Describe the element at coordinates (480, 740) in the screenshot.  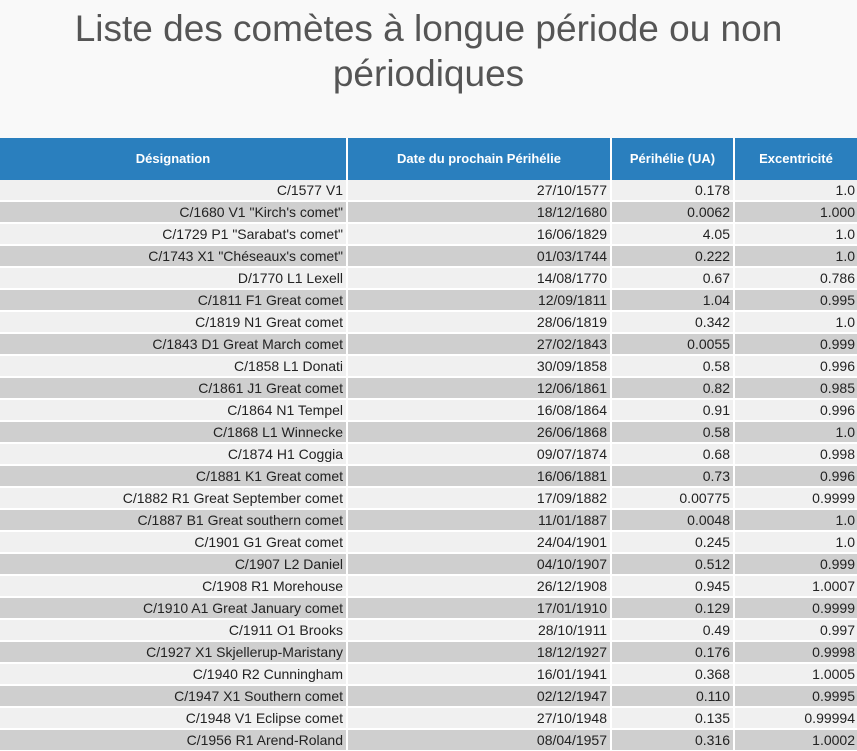
I see `perihelion-date-cell: 08/04/1957` at that location.